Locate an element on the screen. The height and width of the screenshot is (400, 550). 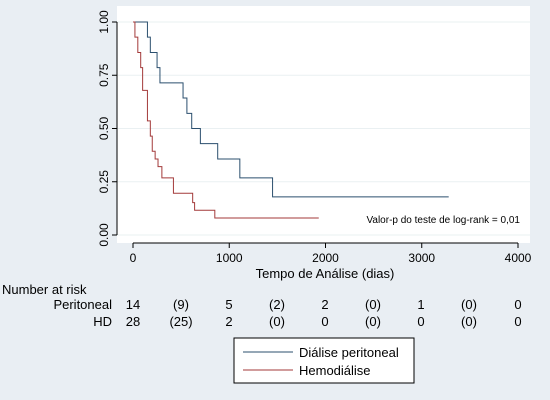
risk-table-title: Number at risk is located at coordinates (44, 289).